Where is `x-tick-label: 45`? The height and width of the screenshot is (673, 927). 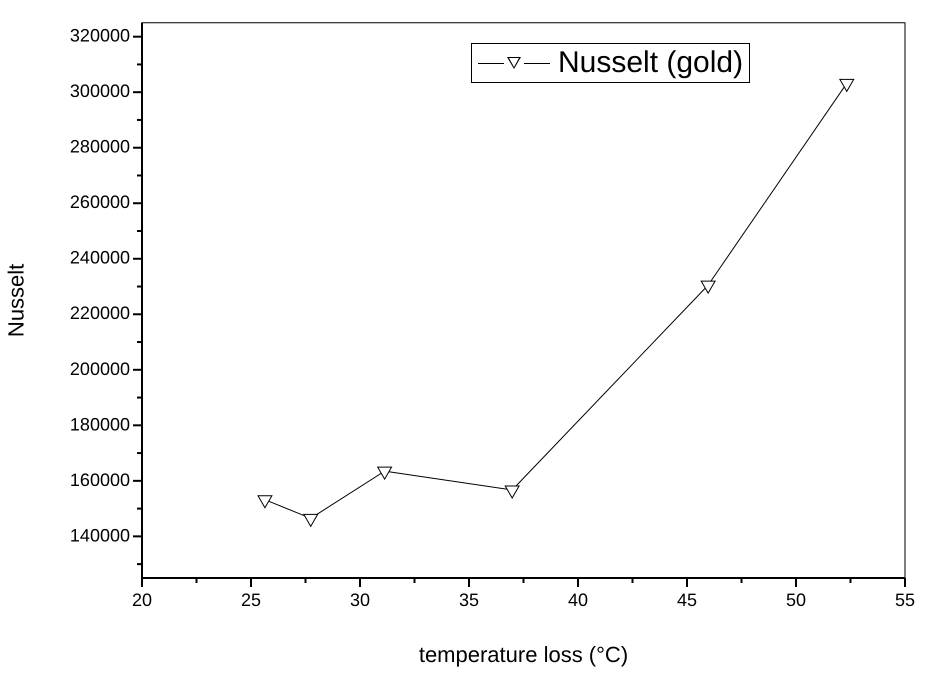 x-tick-label: 45 is located at coordinates (687, 600).